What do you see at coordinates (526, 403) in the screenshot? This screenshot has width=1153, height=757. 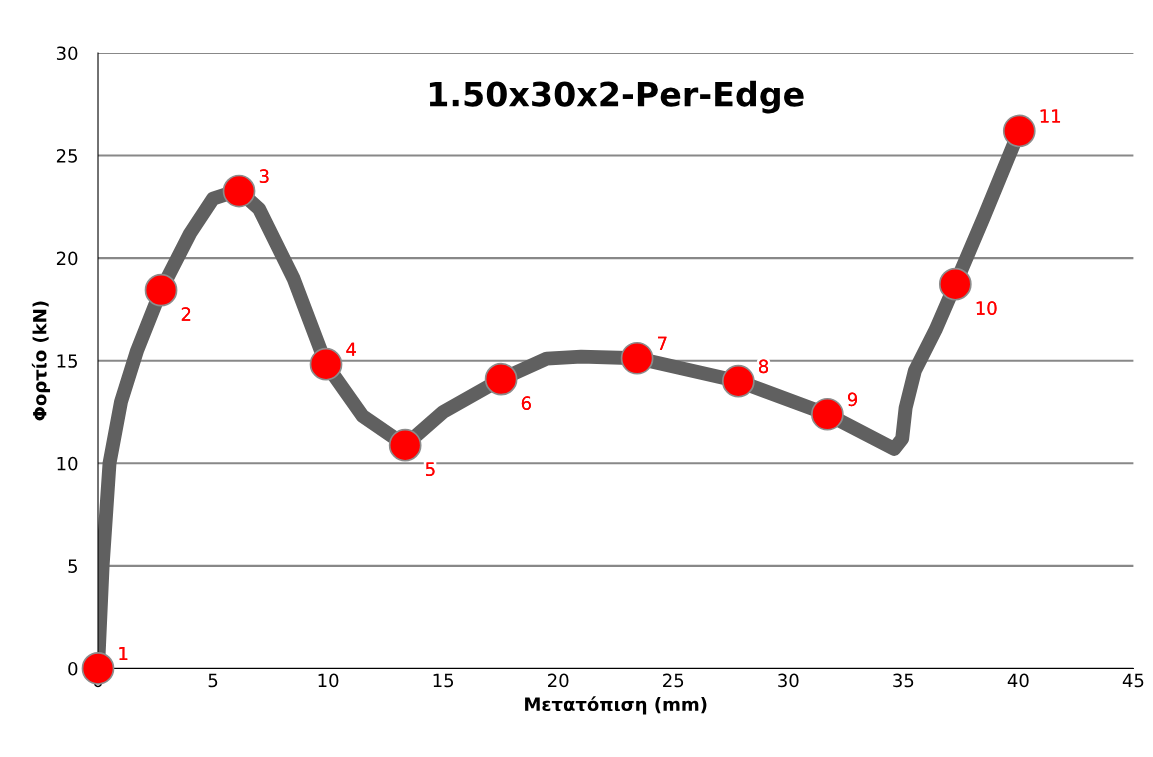 I see `annotation: 6` at bounding box center [526, 403].